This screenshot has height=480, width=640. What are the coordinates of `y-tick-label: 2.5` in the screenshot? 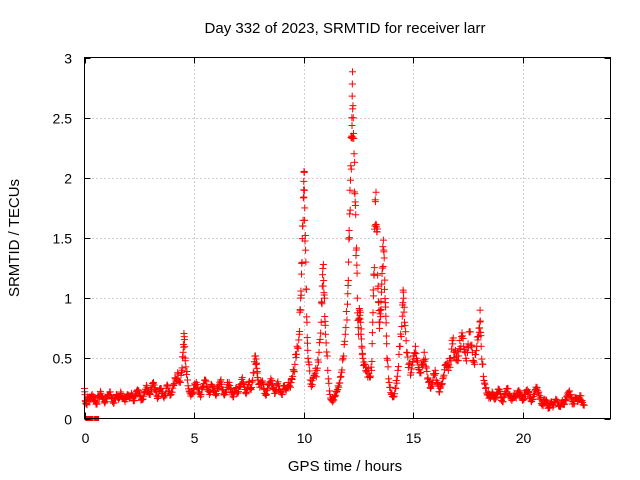 It's located at (63, 119).